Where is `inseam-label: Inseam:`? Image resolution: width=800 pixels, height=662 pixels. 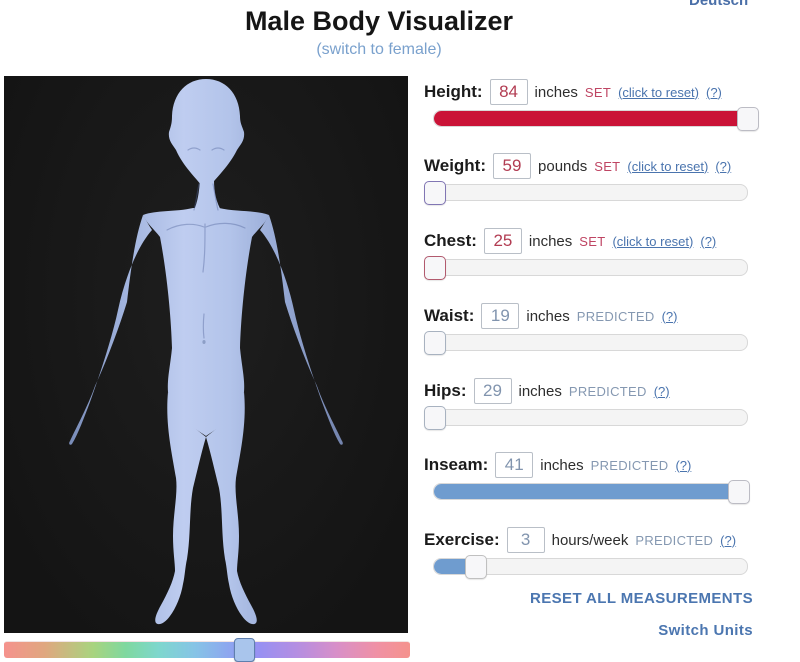
inseam-label: Inseam: is located at coordinates (456, 464).